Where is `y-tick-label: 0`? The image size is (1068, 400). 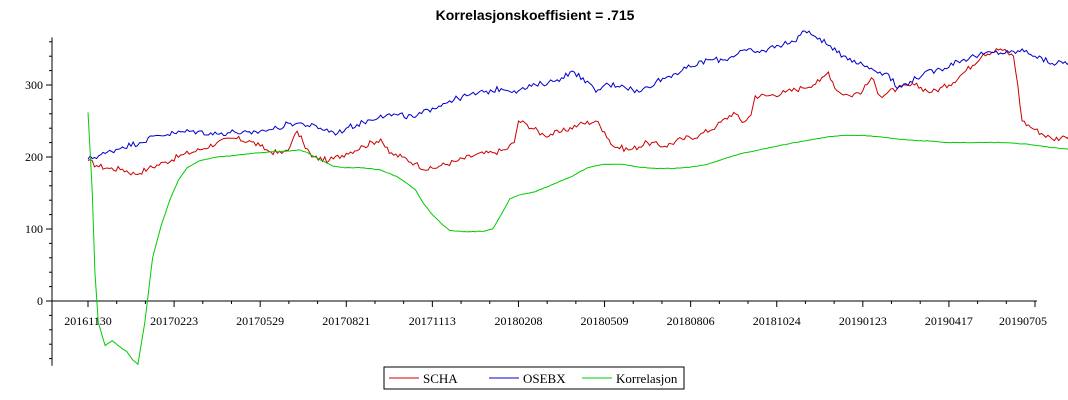
y-tick-label: 0 is located at coordinates (40, 301).